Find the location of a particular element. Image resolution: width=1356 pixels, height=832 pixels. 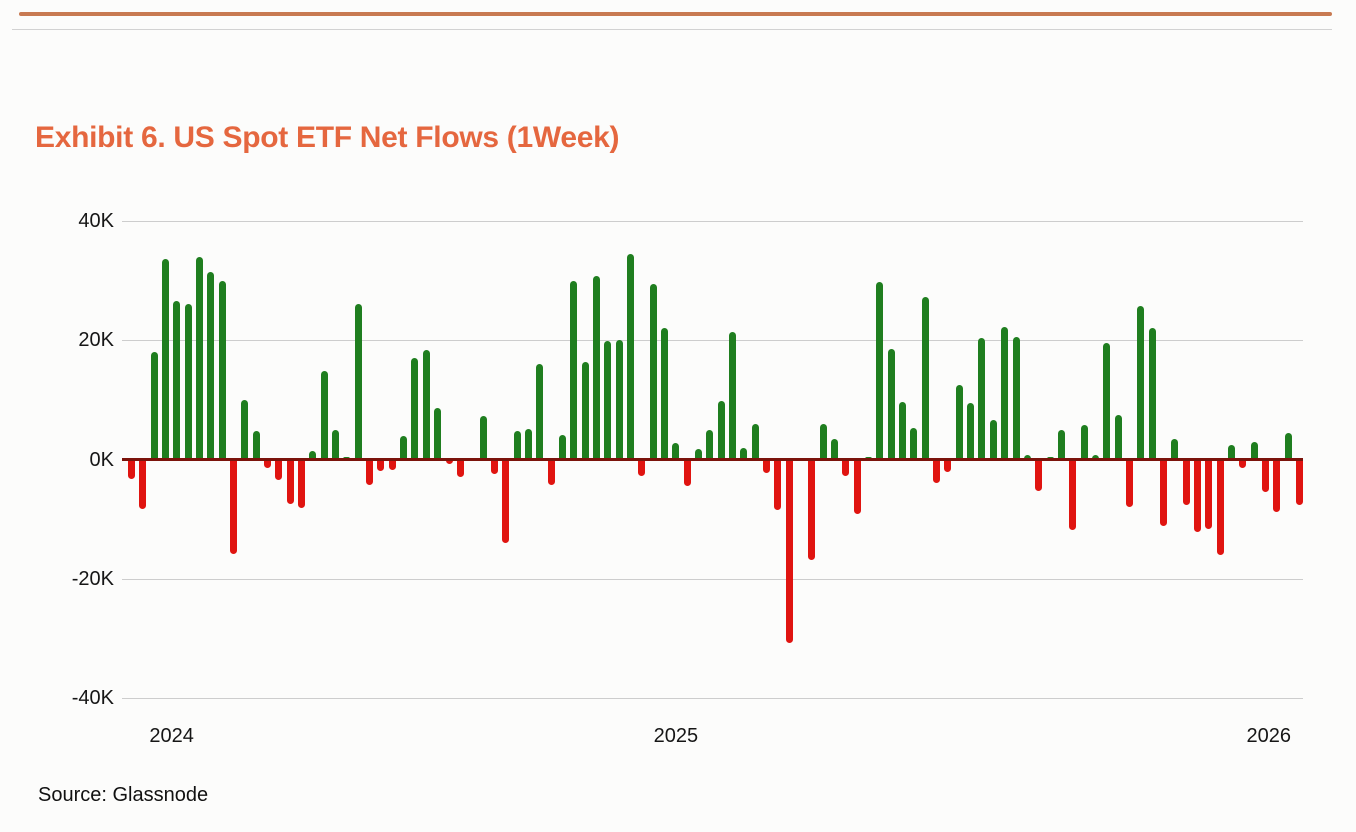

x-tick-label: 2025 is located at coordinates (676, 736).